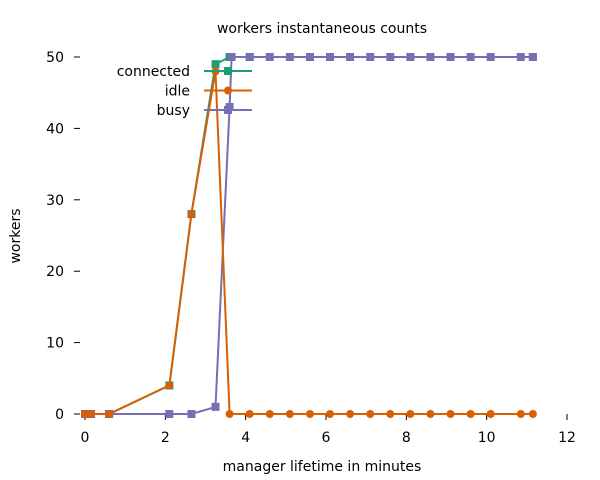  I want to click on x-tick-label: 12, so click(567, 438).